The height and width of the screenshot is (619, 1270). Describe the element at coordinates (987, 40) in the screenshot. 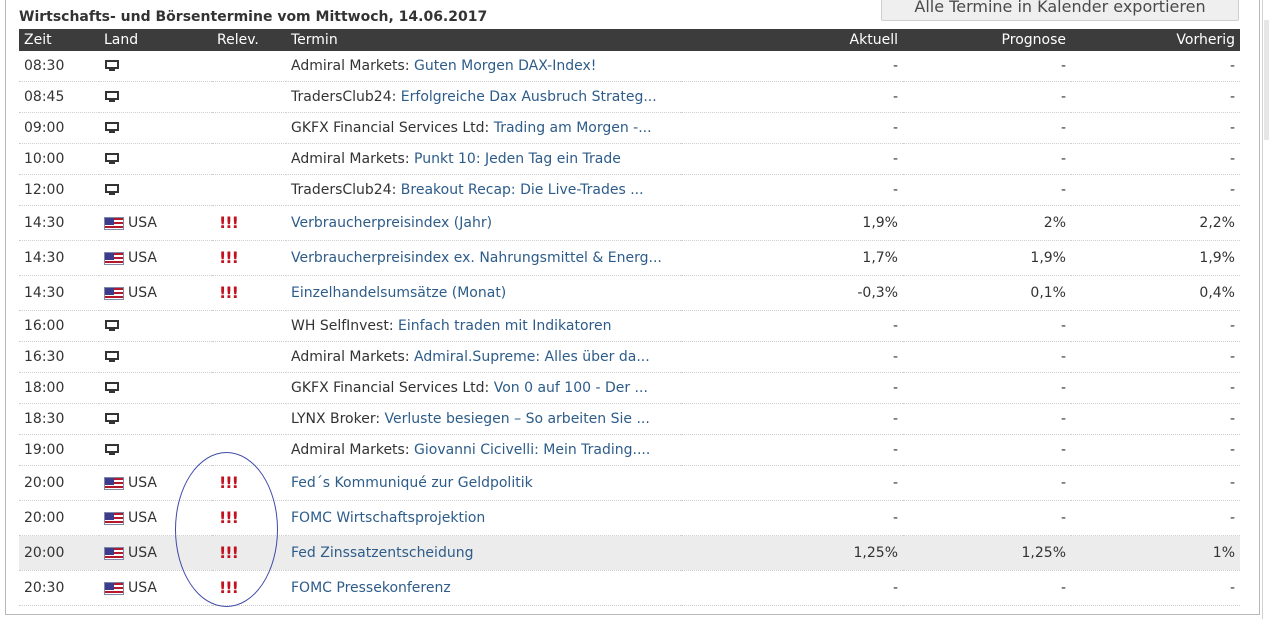

I see `column-header-prognose: Prognose` at that location.